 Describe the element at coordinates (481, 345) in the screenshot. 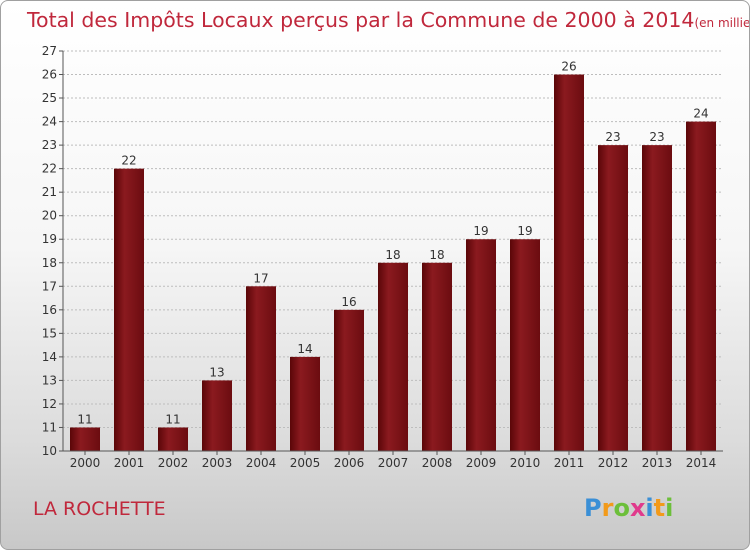

I see `bar-2009` at that location.